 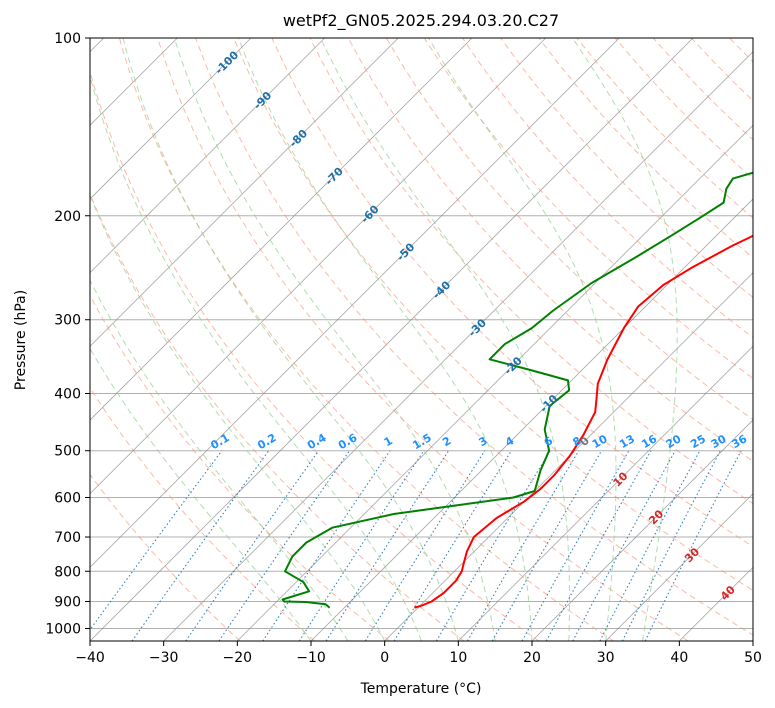 What do you see at coordinates (384, 658) in the screenshot?
I see `x-tick-label: 0` at bounding box center [384, 658].